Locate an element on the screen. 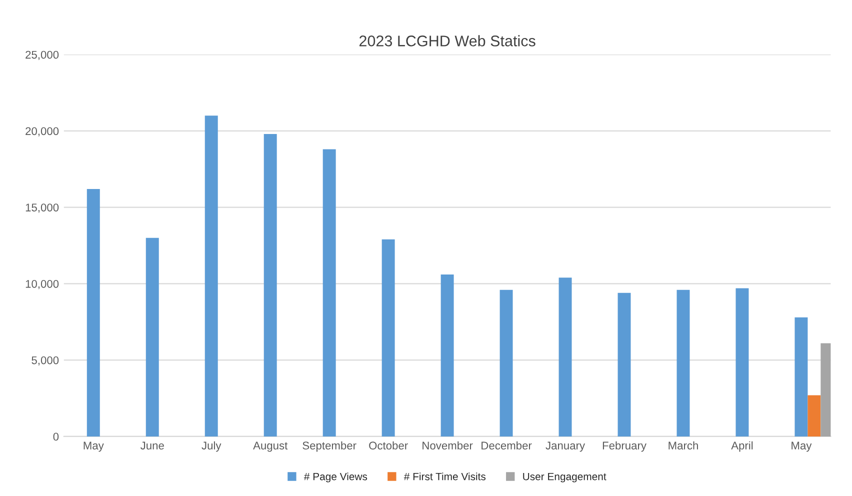 This screenshot has height=496, width=852. x-tick-label: March is located at coordinates (683, 445).